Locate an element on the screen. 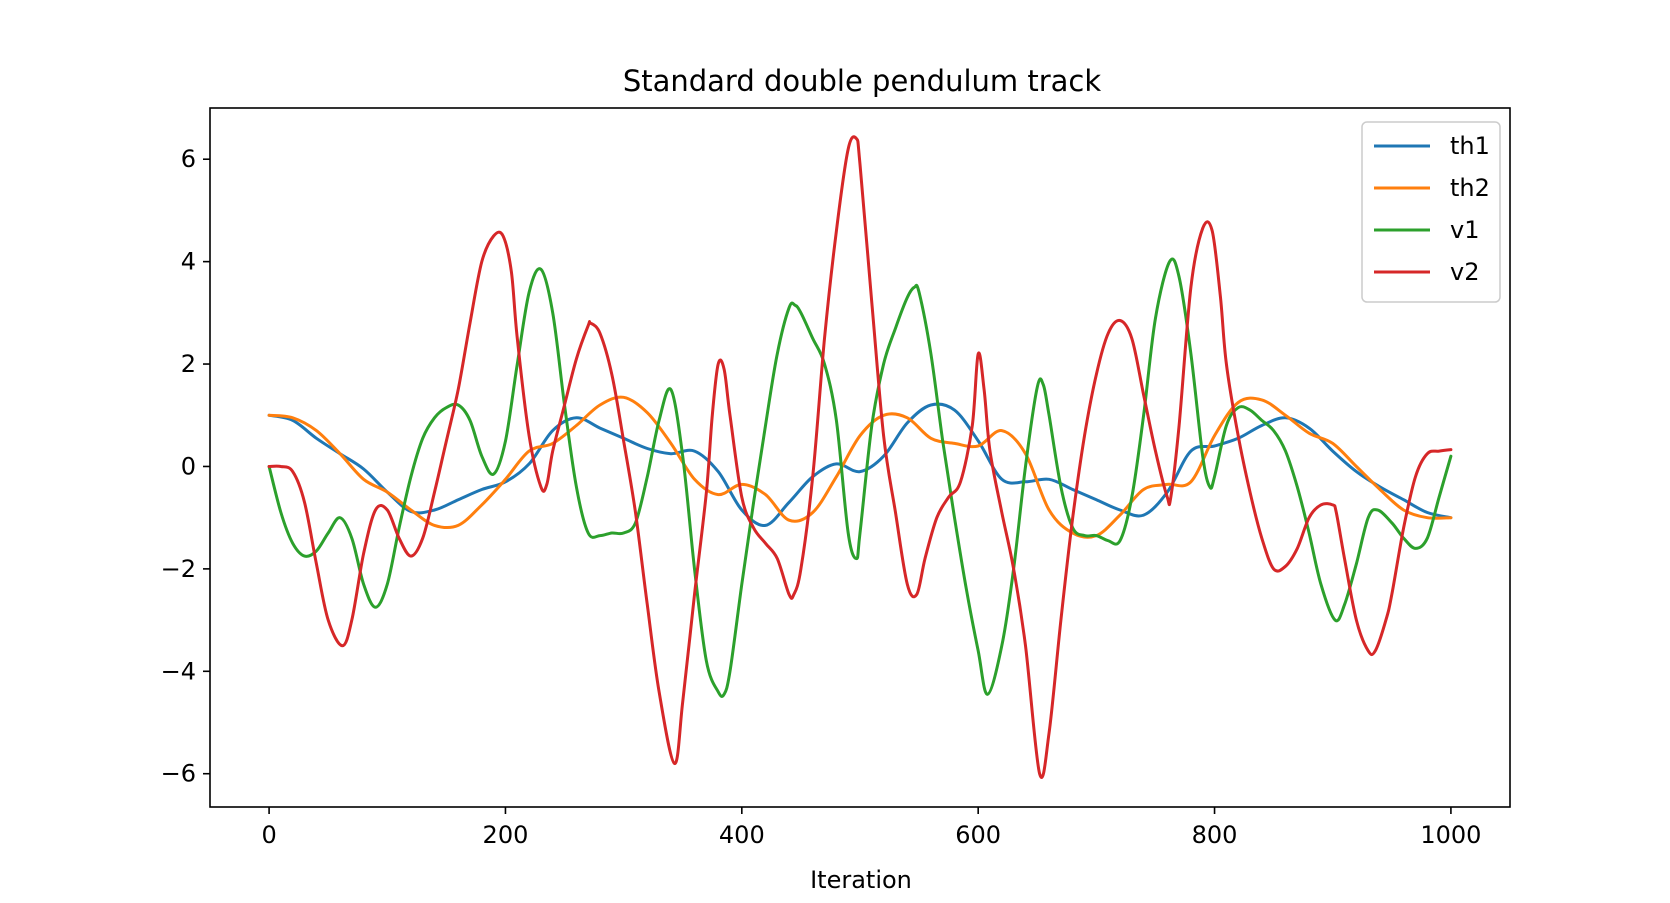 This screenshot has height=903, width=1670. y-tick-label: 2 is located at coordinates (188, 364).